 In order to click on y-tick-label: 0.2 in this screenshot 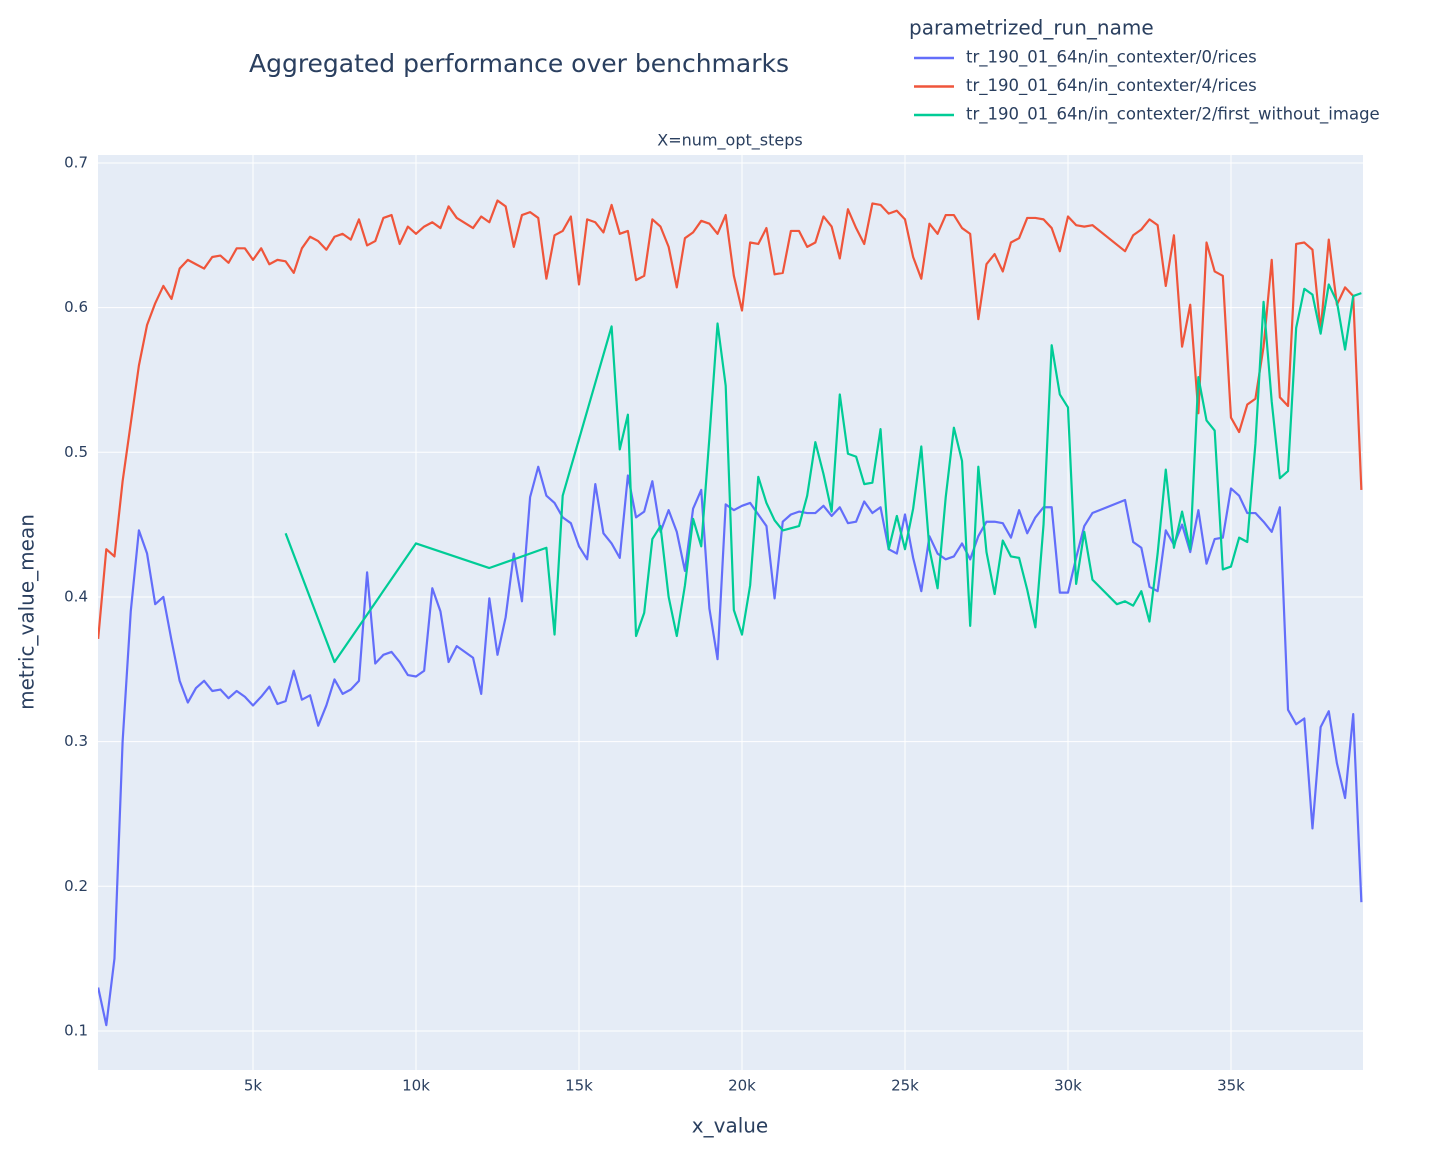, I will do `click(76, 886)`.